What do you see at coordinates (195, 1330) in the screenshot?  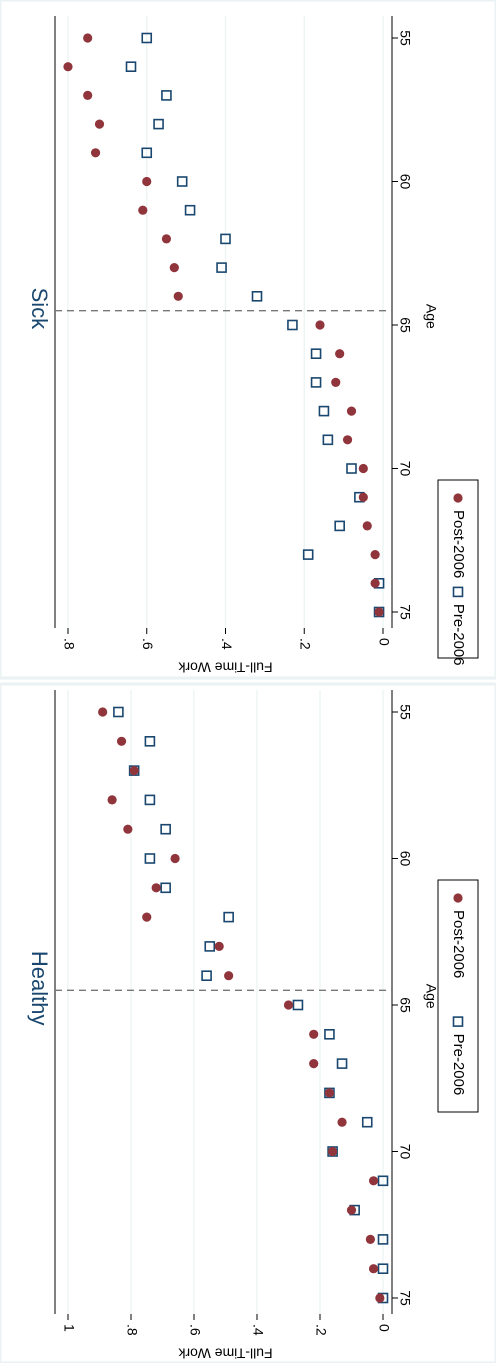 I see `healthy-value-tick-label: .6` at bounding box center [195, 1330].